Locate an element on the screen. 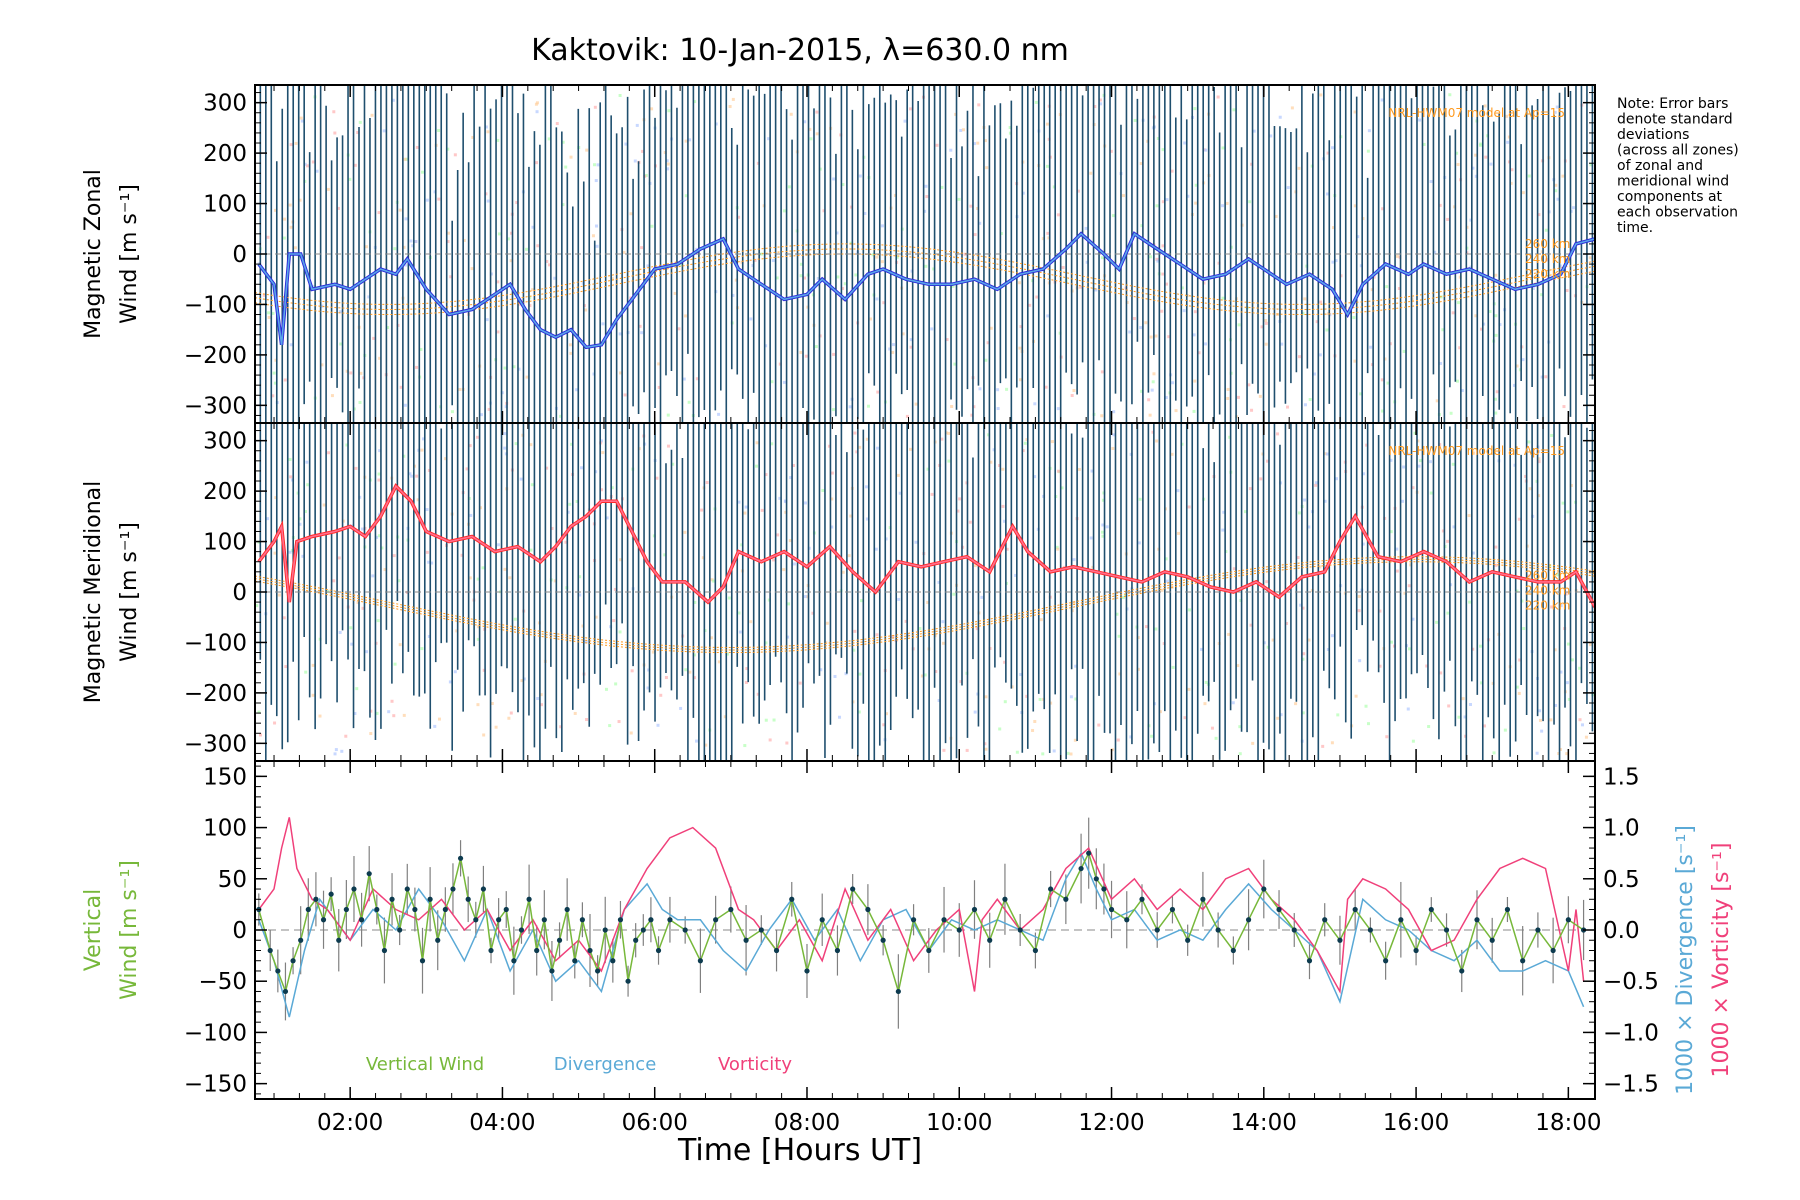 Image resolution: width=1800 pixels, height=1200 pixels. altitude-label: 240 km is located at coordinates (1547, 590).